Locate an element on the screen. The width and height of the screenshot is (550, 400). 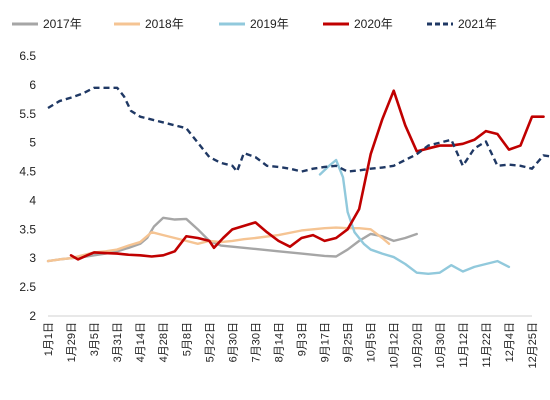
x-tick-label: 10月20日 is located at coordinates (418, 345).